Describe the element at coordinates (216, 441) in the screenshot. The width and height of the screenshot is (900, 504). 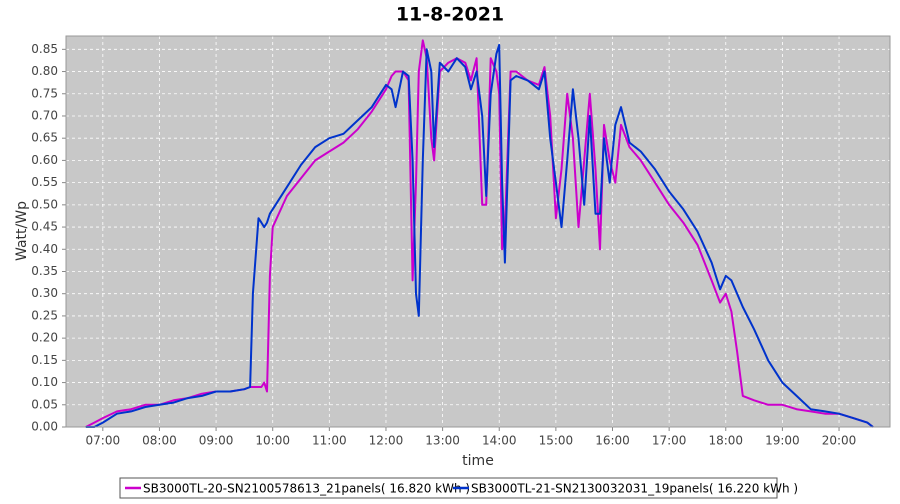
I see `x-tick-label: 09:00` at that location.